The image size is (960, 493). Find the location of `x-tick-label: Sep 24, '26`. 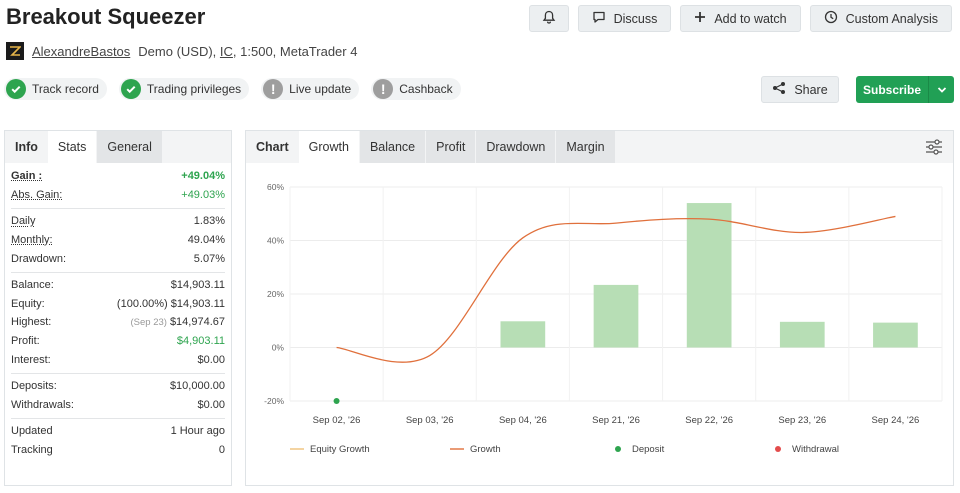

x-tick-label: Sep 24, '26 is located at coordinates (896, 420).